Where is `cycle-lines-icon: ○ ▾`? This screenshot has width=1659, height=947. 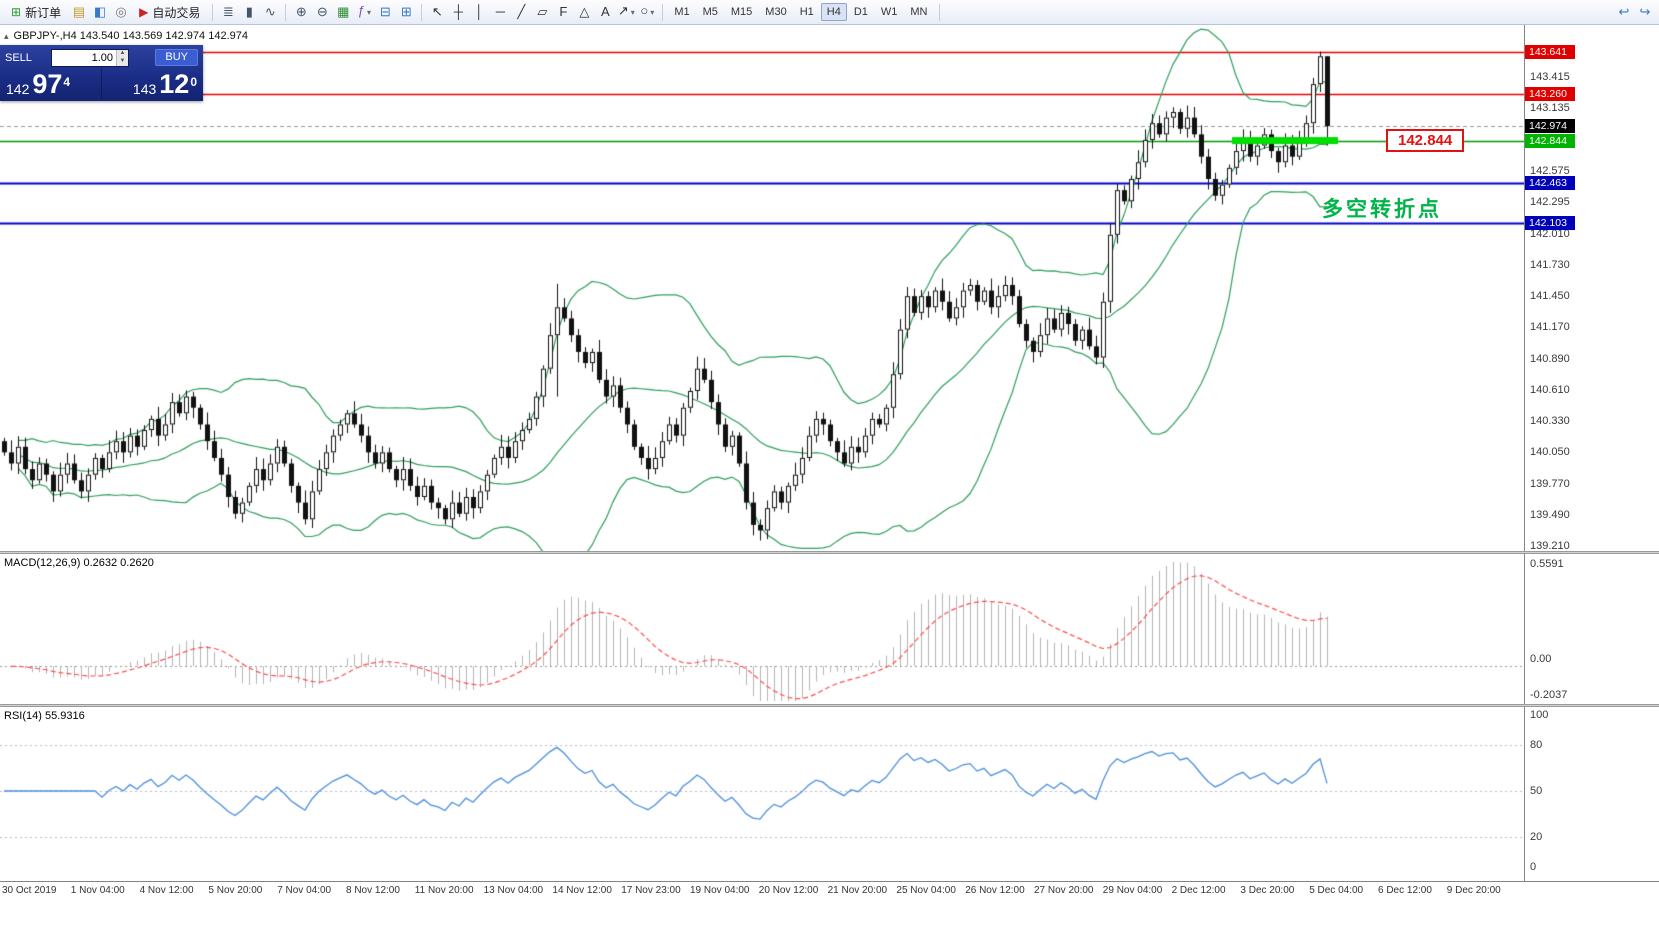 cycle-lines-icon: ○ ▾ is located at coordinates (647, 10).